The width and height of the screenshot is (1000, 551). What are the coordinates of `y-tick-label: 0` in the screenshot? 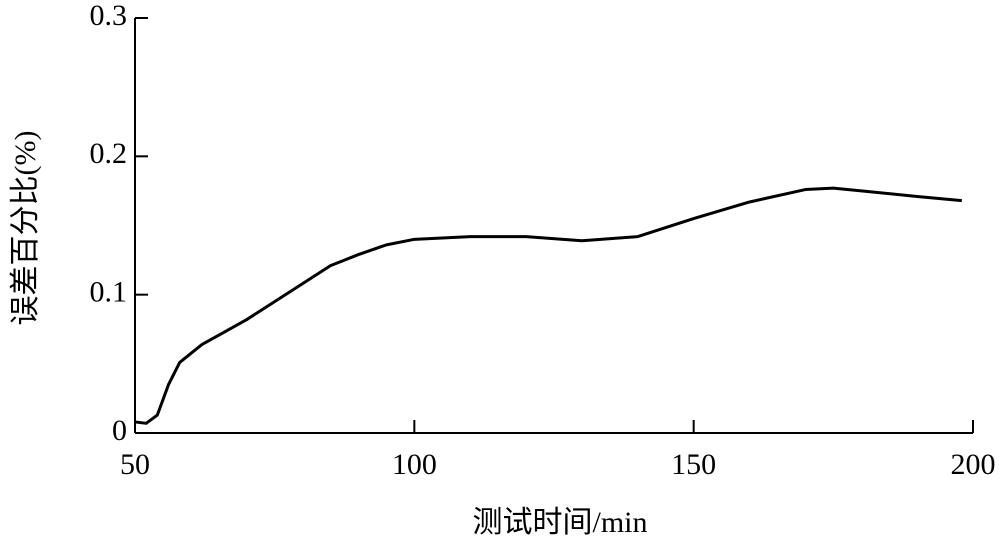 It's located at (119, 430).